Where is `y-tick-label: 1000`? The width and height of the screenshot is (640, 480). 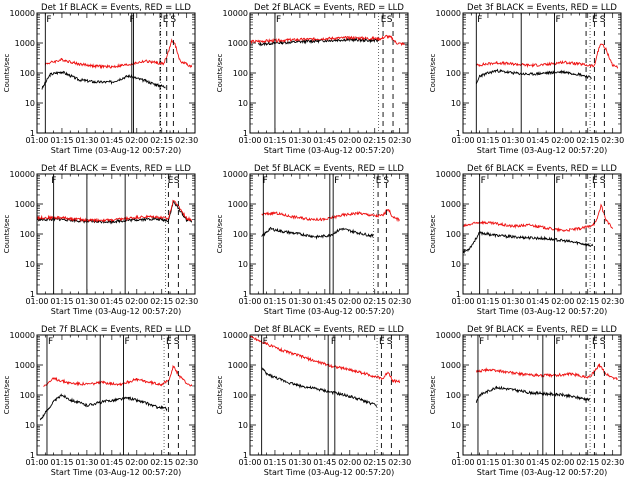 y-tick-label: 1000 is located at coordinates (451, 43).